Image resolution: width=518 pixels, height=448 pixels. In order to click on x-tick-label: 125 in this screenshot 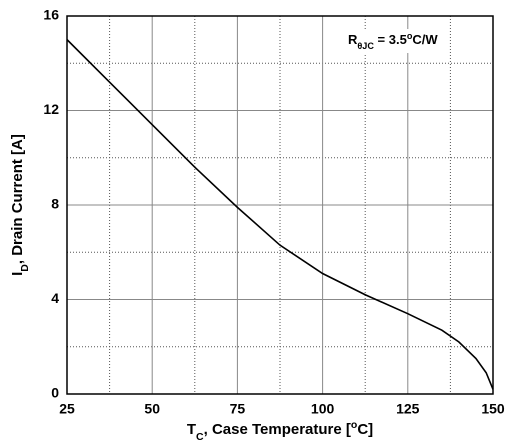, I will do `click(408, 409)`.